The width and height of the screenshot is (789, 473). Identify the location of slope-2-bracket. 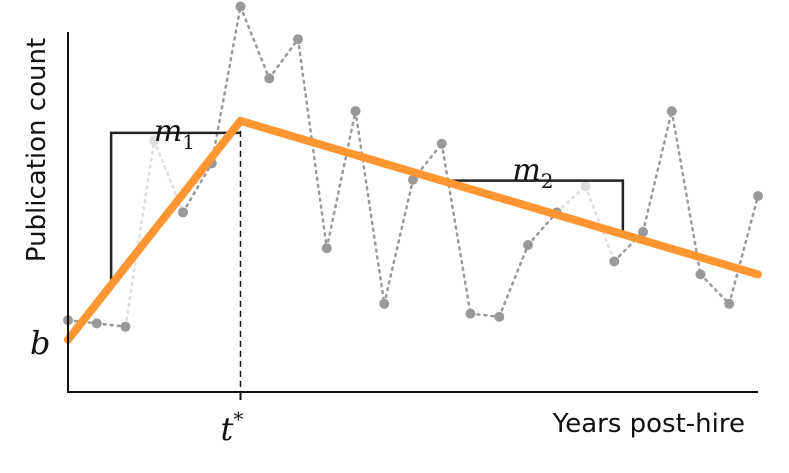
(533, 207).